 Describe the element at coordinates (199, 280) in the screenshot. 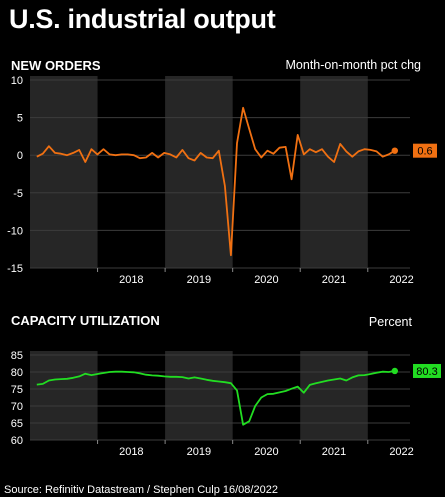

I see `new-orders-xtick-label: 2019` at that location.